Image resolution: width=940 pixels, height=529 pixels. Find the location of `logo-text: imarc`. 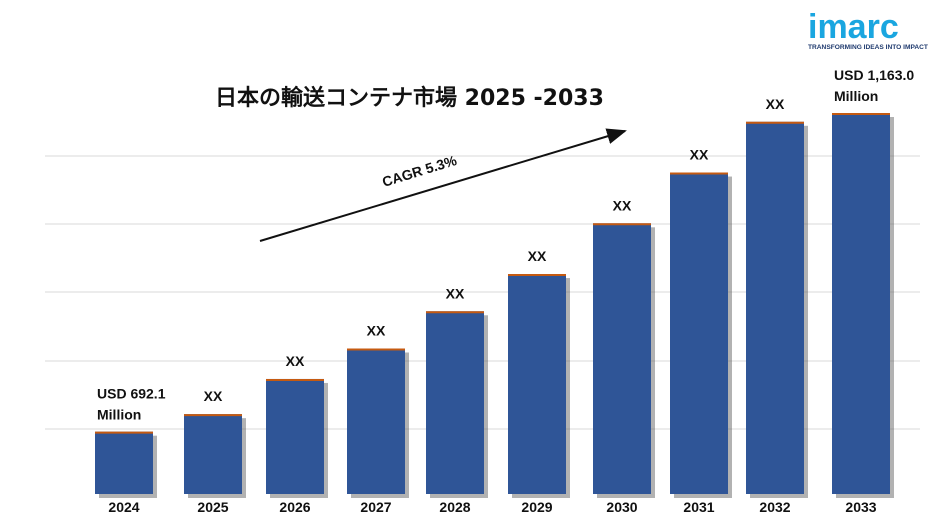

logo-text: imarc is located at coordinates (853, 27).